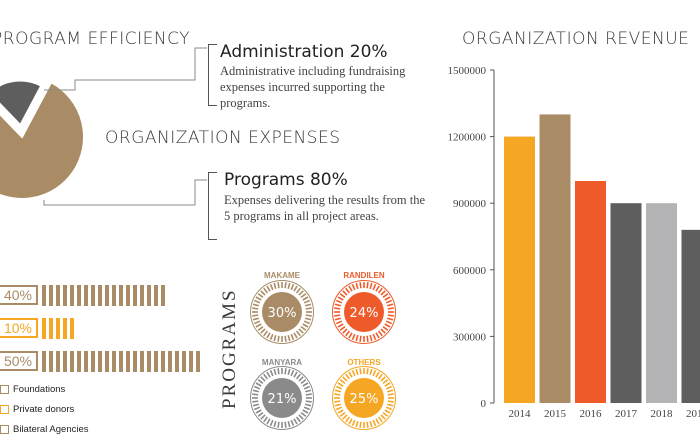 The width and height of the screenshot is (700, 441). Describe the element at coordinates (467, 138) in the screenshot. I see `y-tick-label: 1200000` at that location.